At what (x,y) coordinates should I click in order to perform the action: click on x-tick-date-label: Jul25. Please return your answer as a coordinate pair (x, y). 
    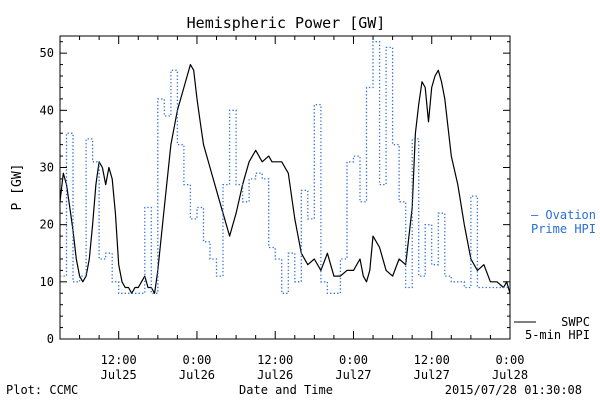
    Looking at the image, I should click on (119, 375).